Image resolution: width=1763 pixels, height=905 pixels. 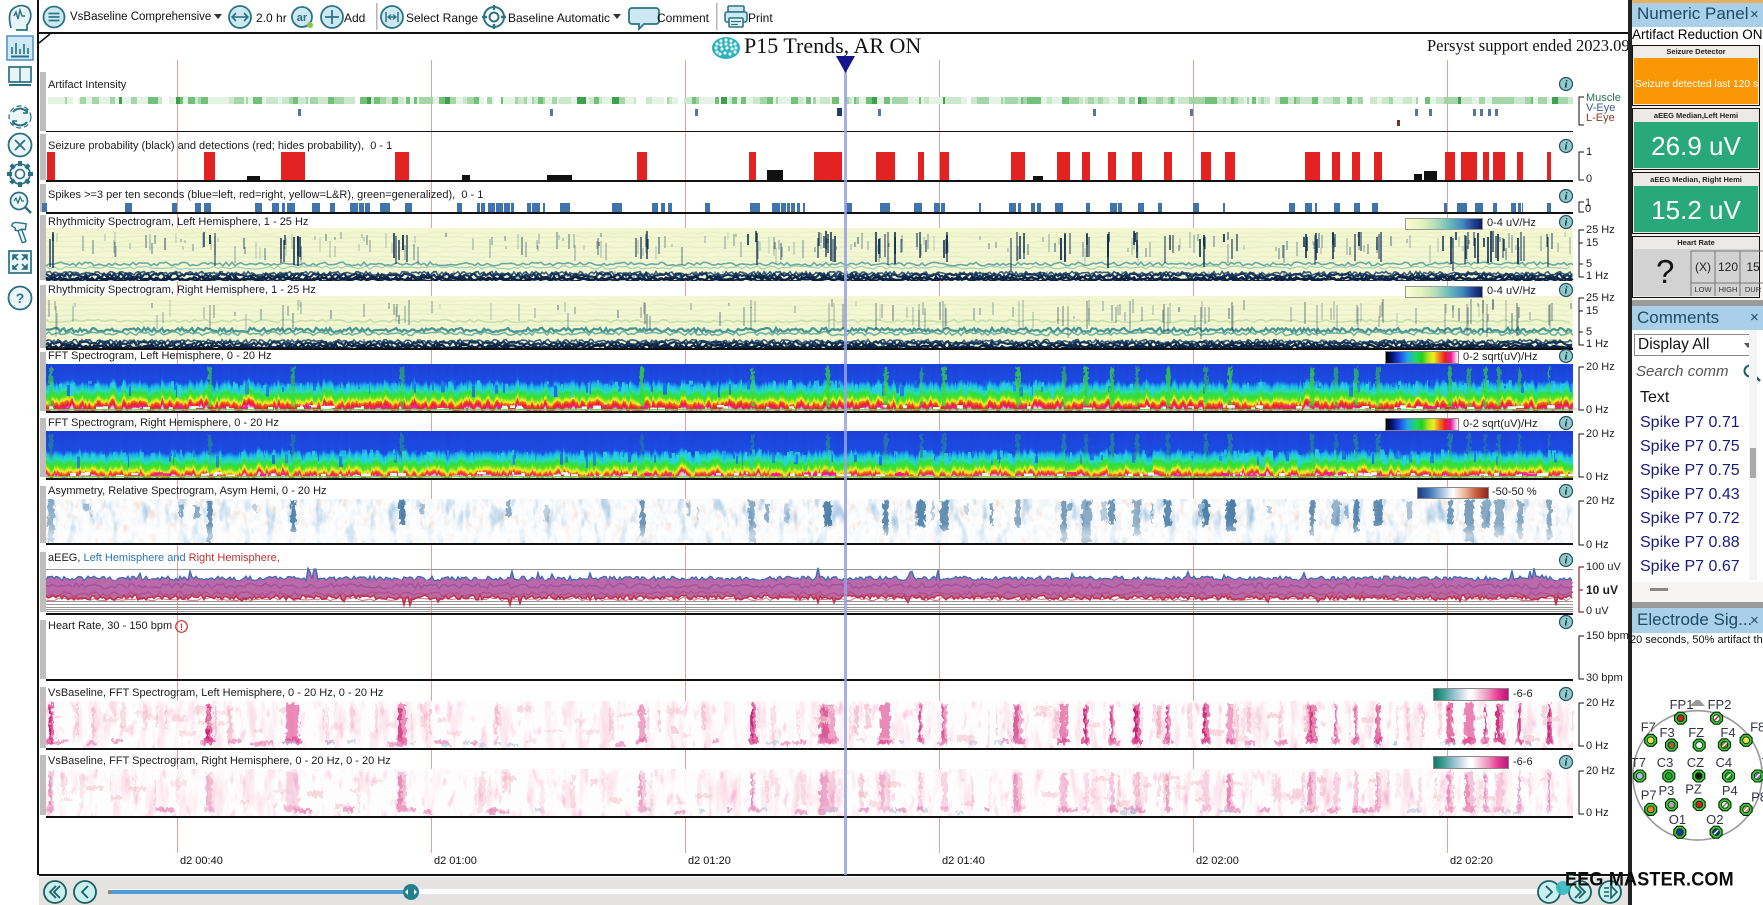 What do you see at coordinates (1638, 762) in the screenshot?
I see `svg-text: T7` at bounding box center [1638, 762].